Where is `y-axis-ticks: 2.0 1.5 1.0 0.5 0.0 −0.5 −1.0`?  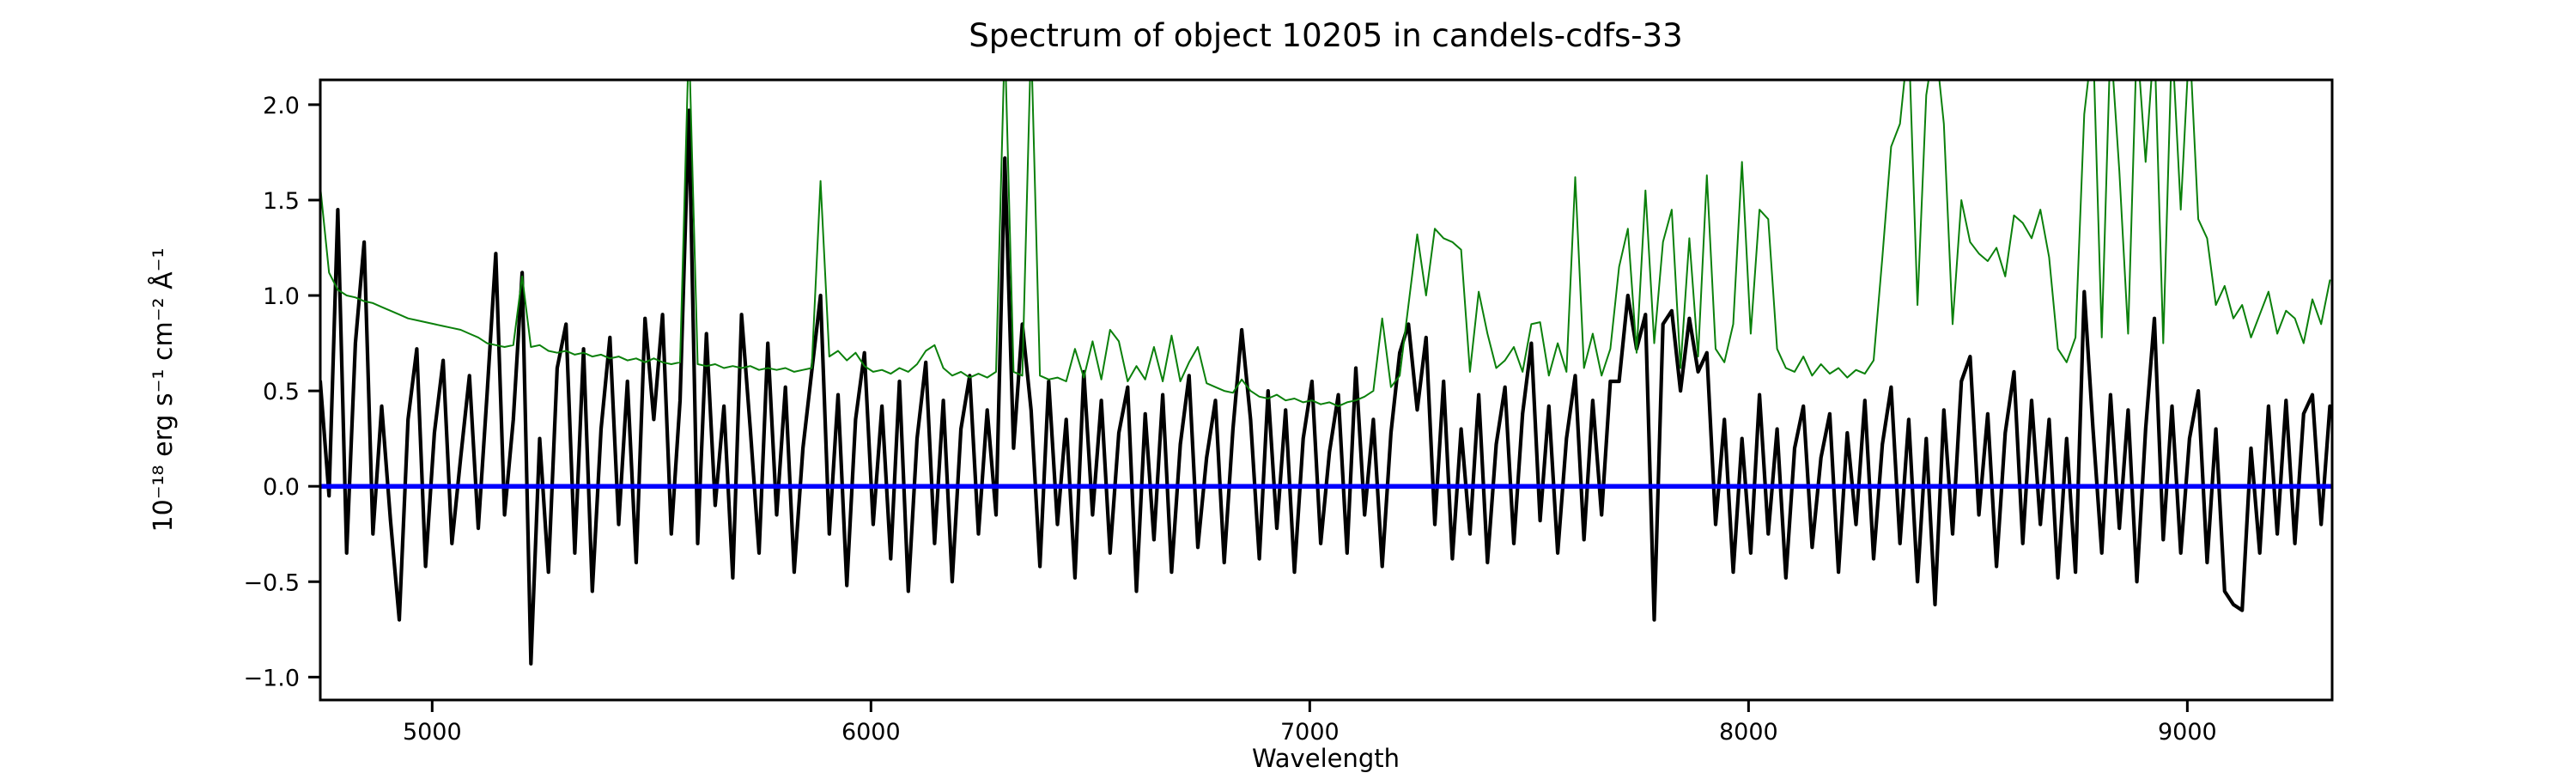 y-axis-ticks: 2.0 1.5 1.0 0.5 0.0 −0.5 −1.0 is located at coordinates (281, 392).